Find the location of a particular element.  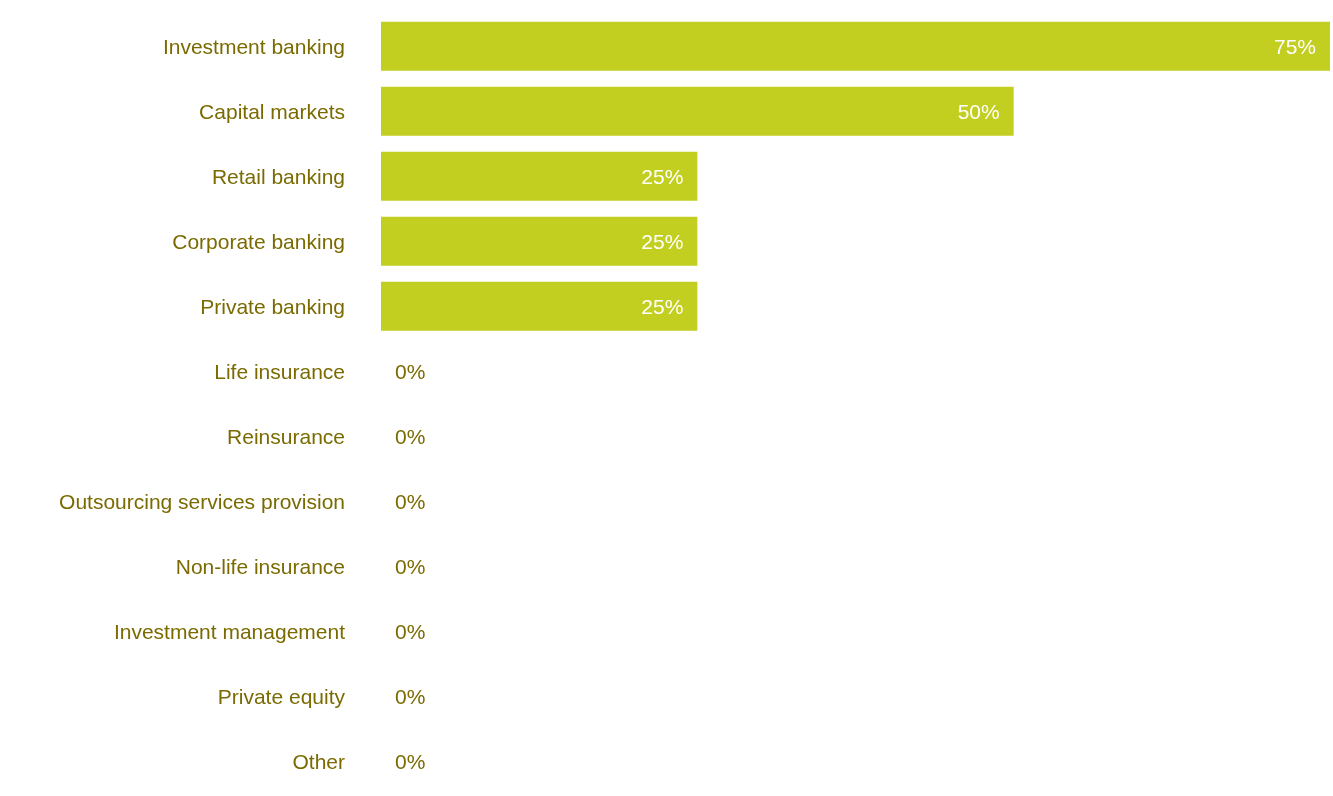

y-tick-label: Outsourcing services provision is located at coordinates (202, 501).